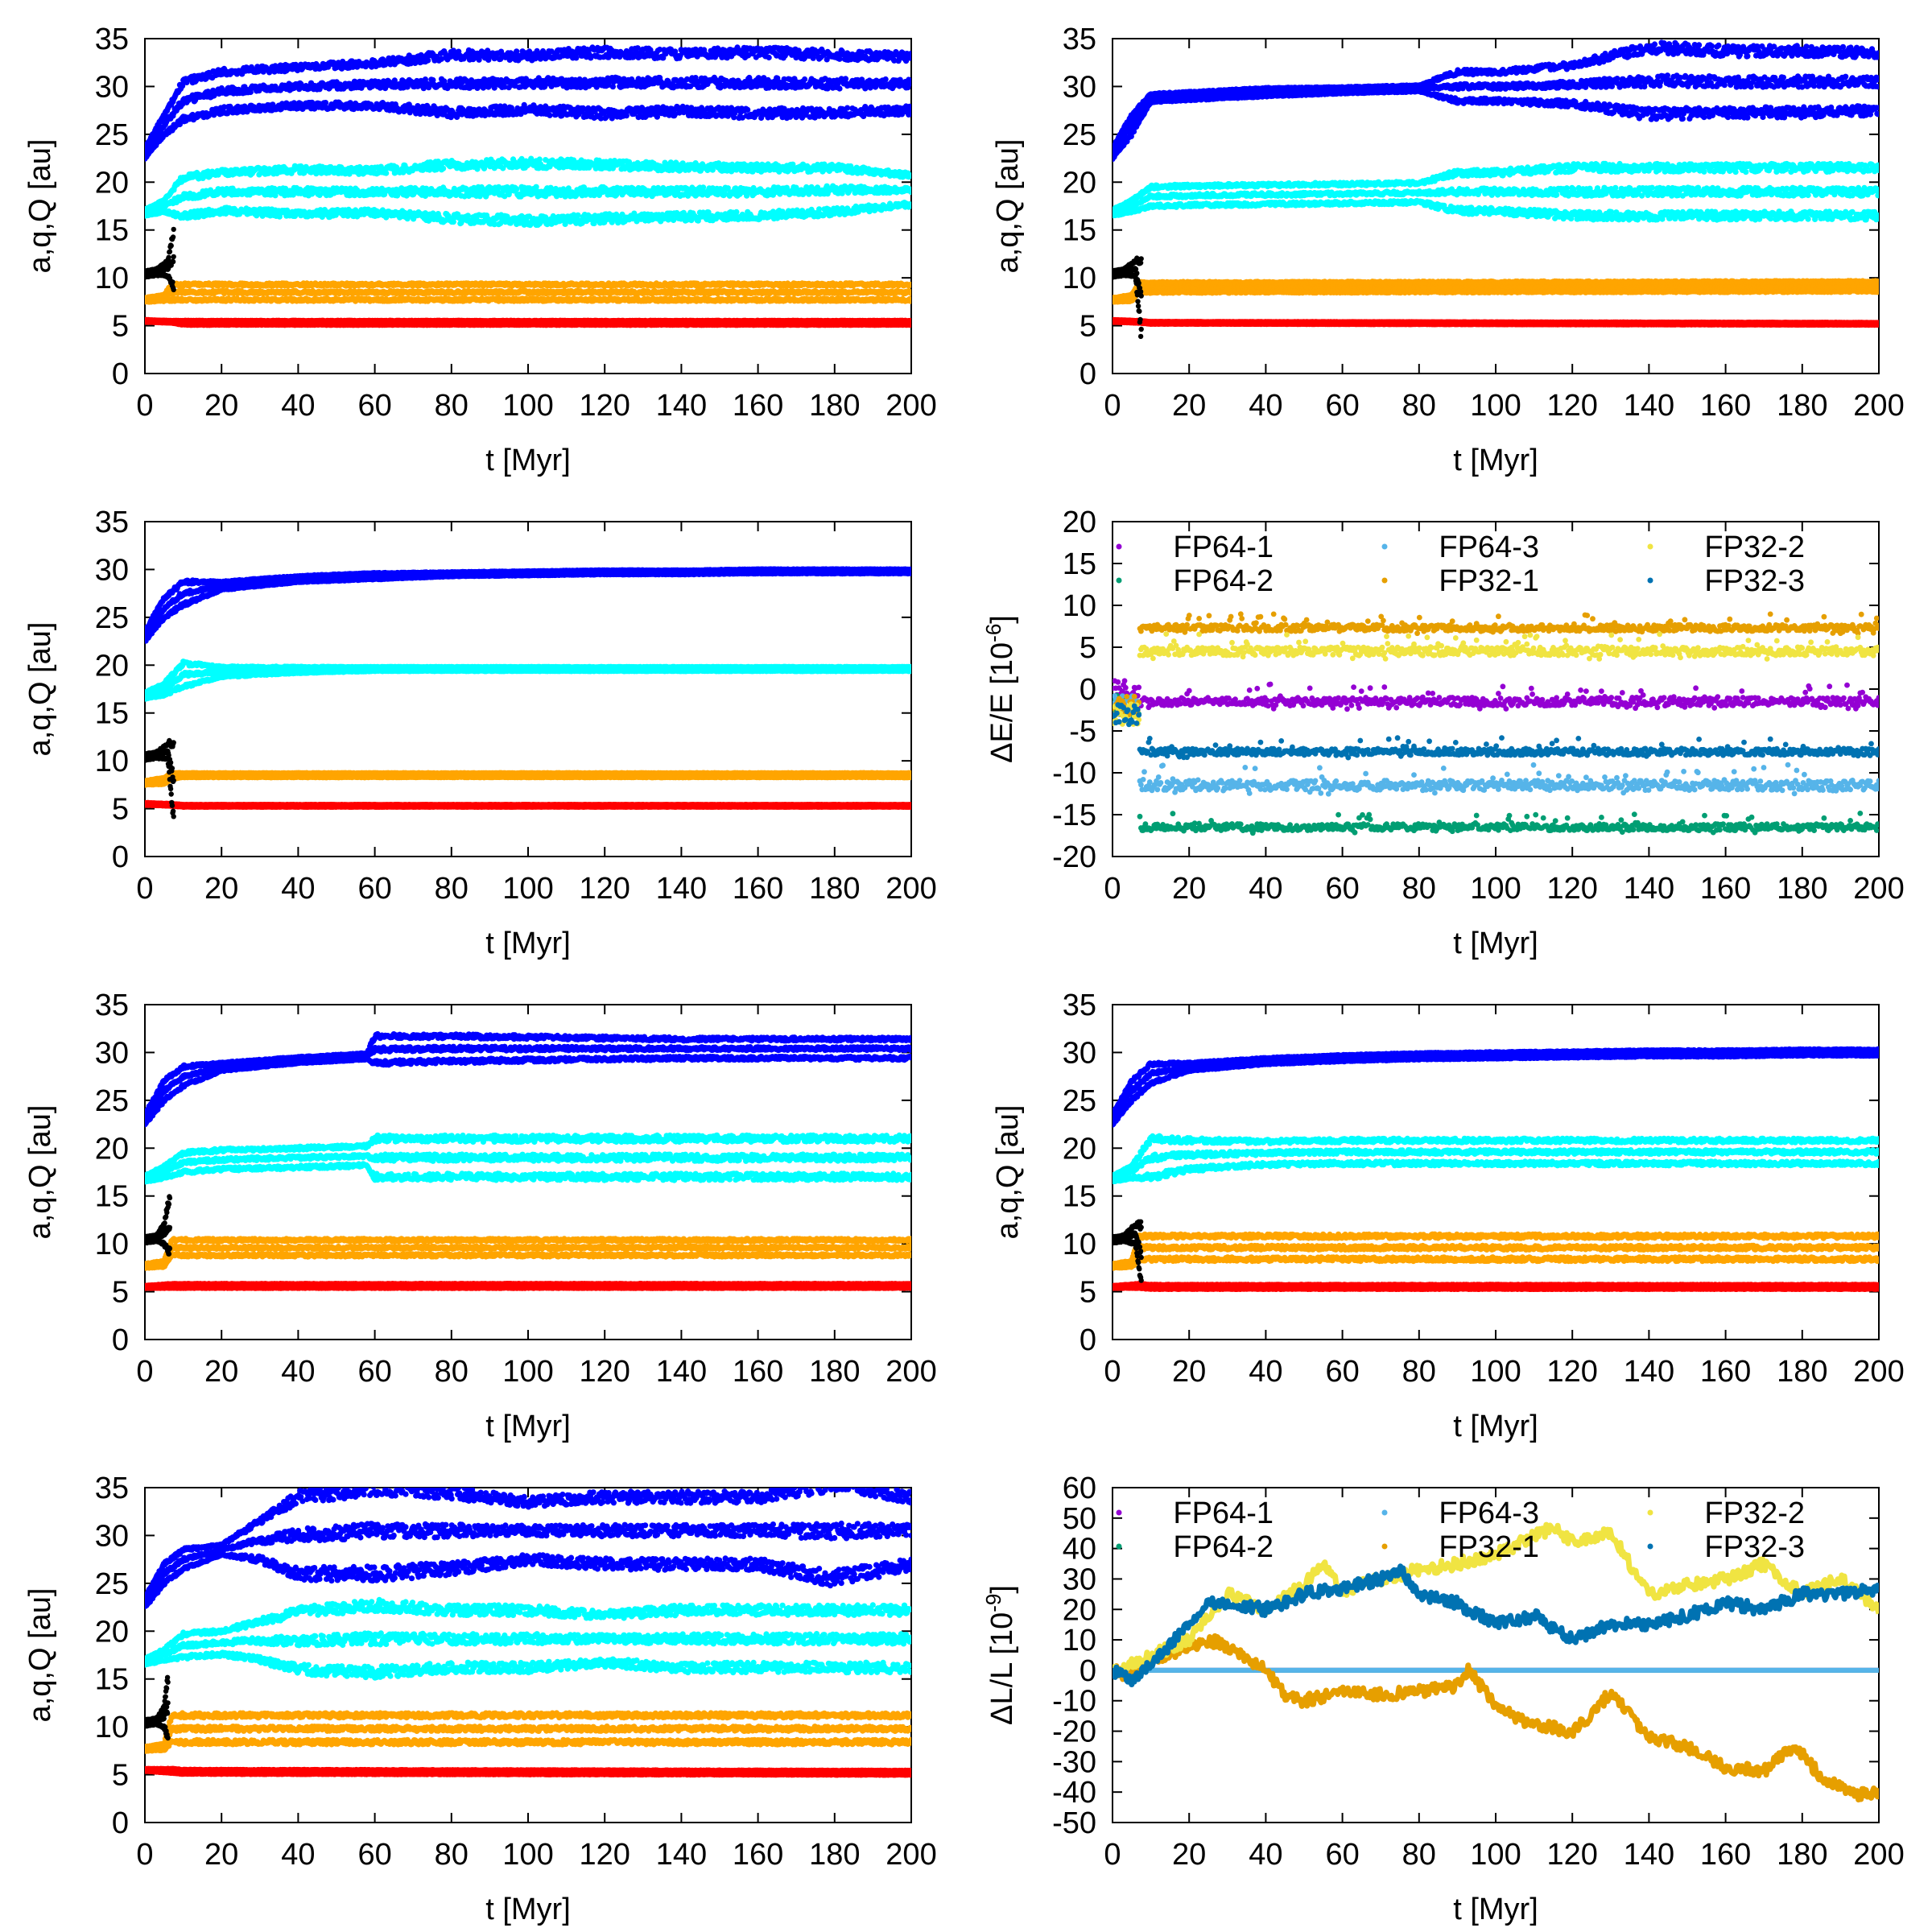 The height and width of the screenshot is (1932, 1932). What do you see at coordinates (121, 327) in the screenshot?
I see `y-tick-label: 5` at bounding box center [121, 327].